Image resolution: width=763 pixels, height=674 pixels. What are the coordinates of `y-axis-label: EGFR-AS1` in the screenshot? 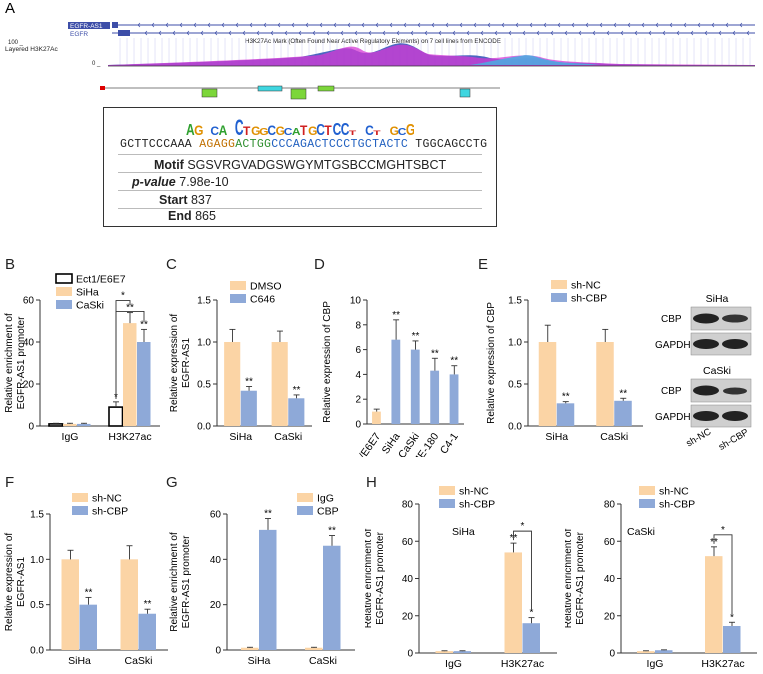 It's located at (186, 363).